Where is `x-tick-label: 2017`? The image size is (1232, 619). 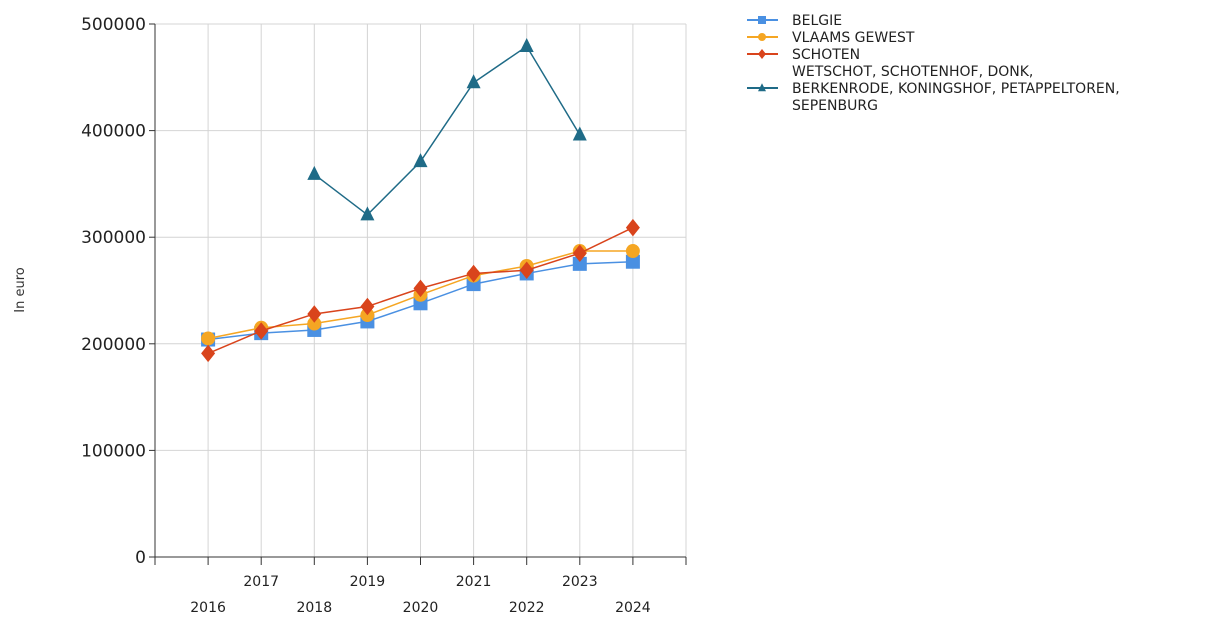 x-tick-label: 2017 is located at coordinates (261, 582).